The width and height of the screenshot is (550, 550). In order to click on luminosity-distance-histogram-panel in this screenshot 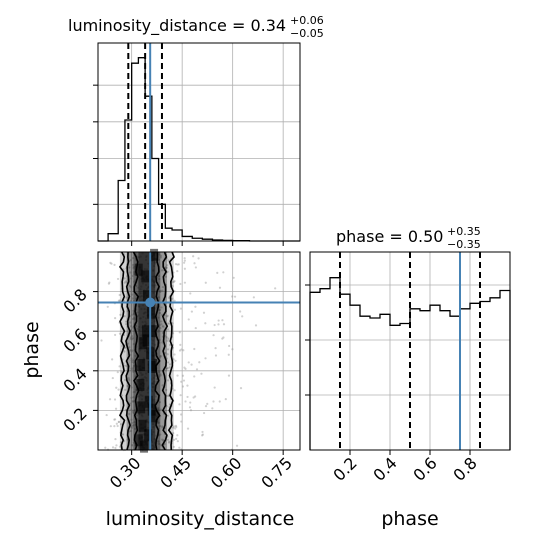, I will do `click(197, 144)`.